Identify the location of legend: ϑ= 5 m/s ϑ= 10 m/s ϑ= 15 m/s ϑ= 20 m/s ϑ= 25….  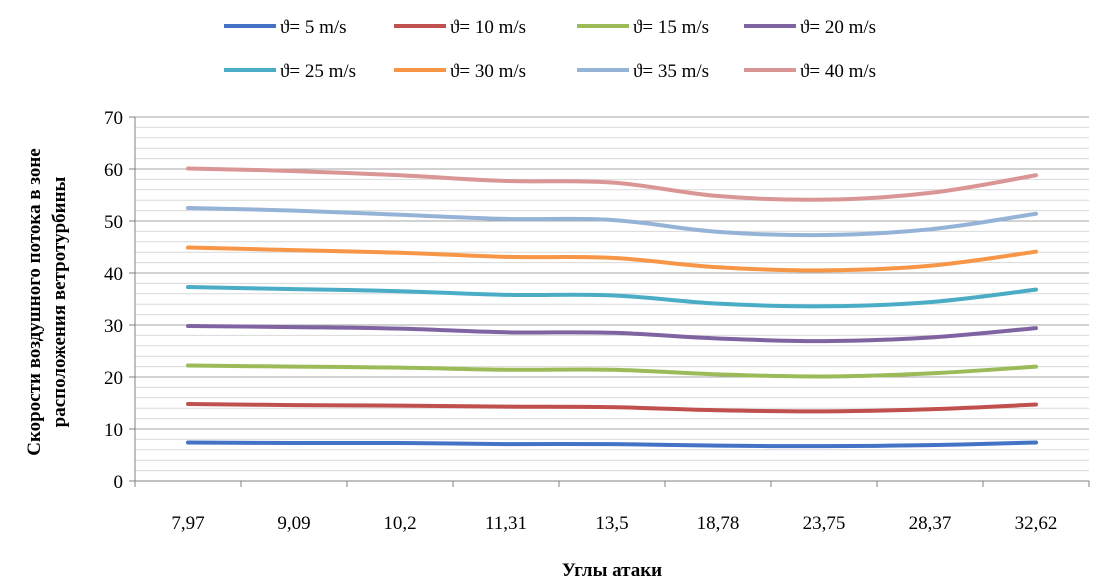
(550, 49).